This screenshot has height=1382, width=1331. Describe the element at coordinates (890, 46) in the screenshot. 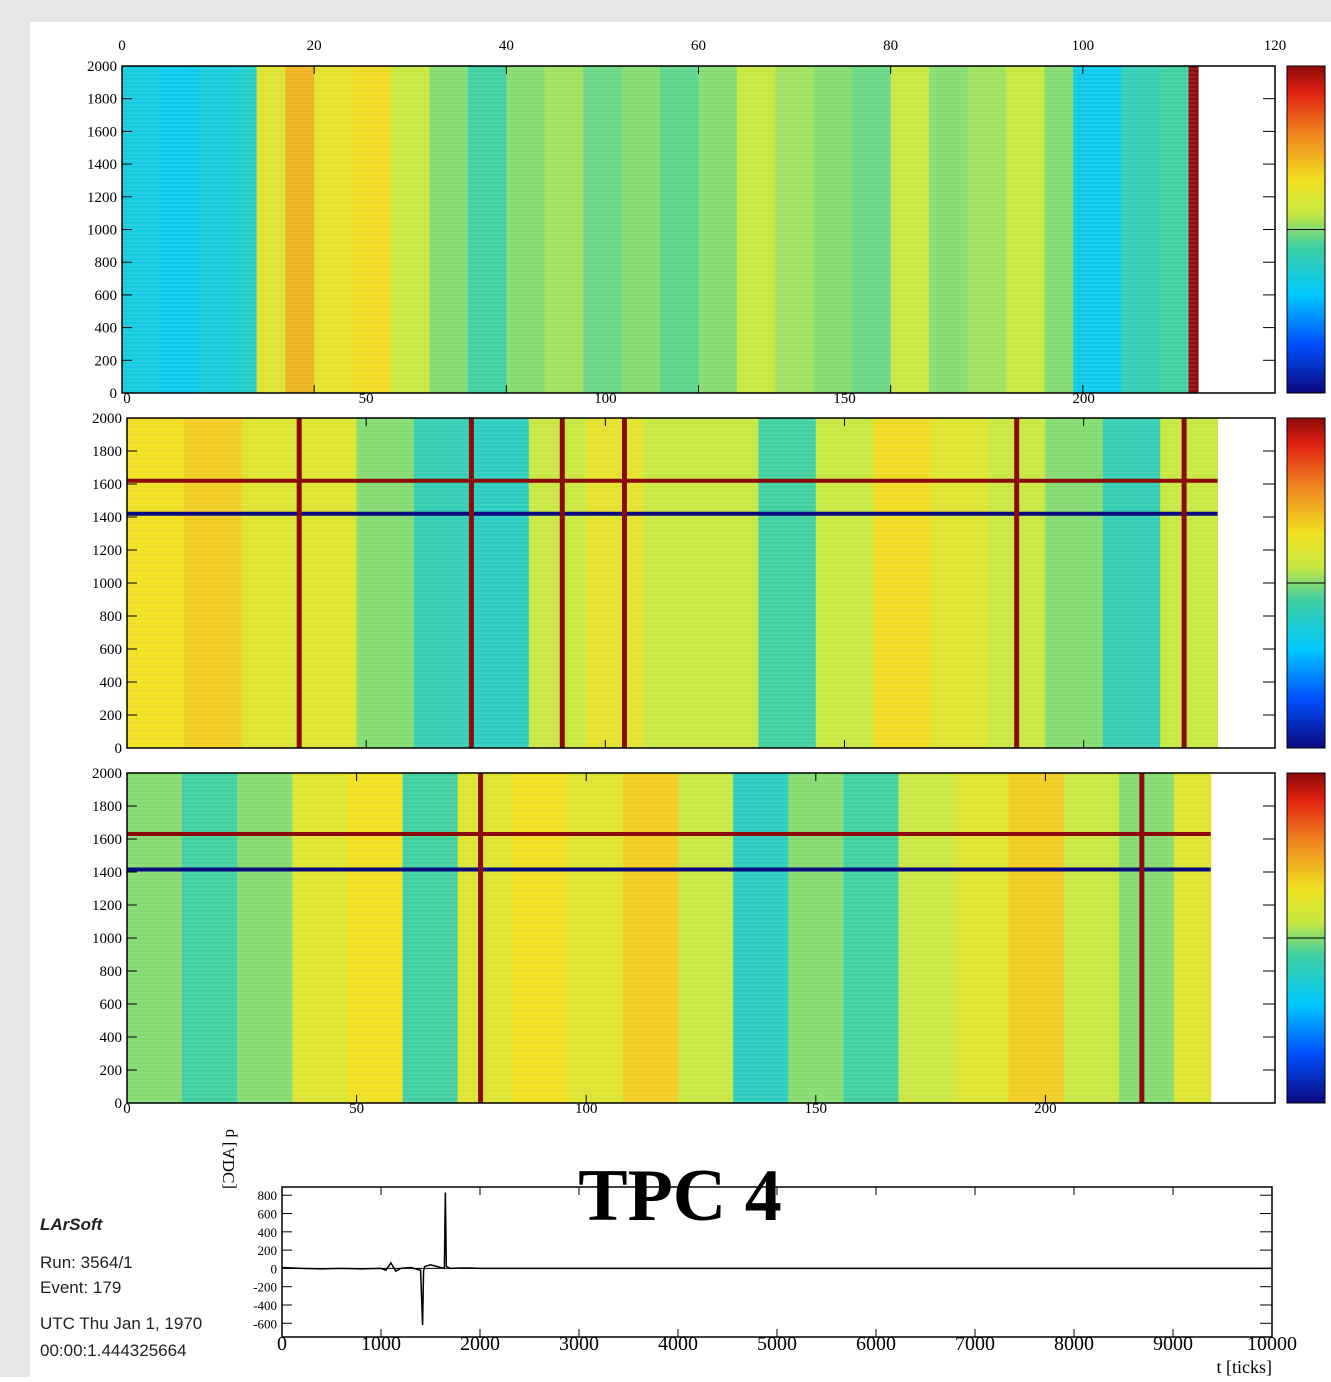

I see `x-tick-label: 80` at that location.